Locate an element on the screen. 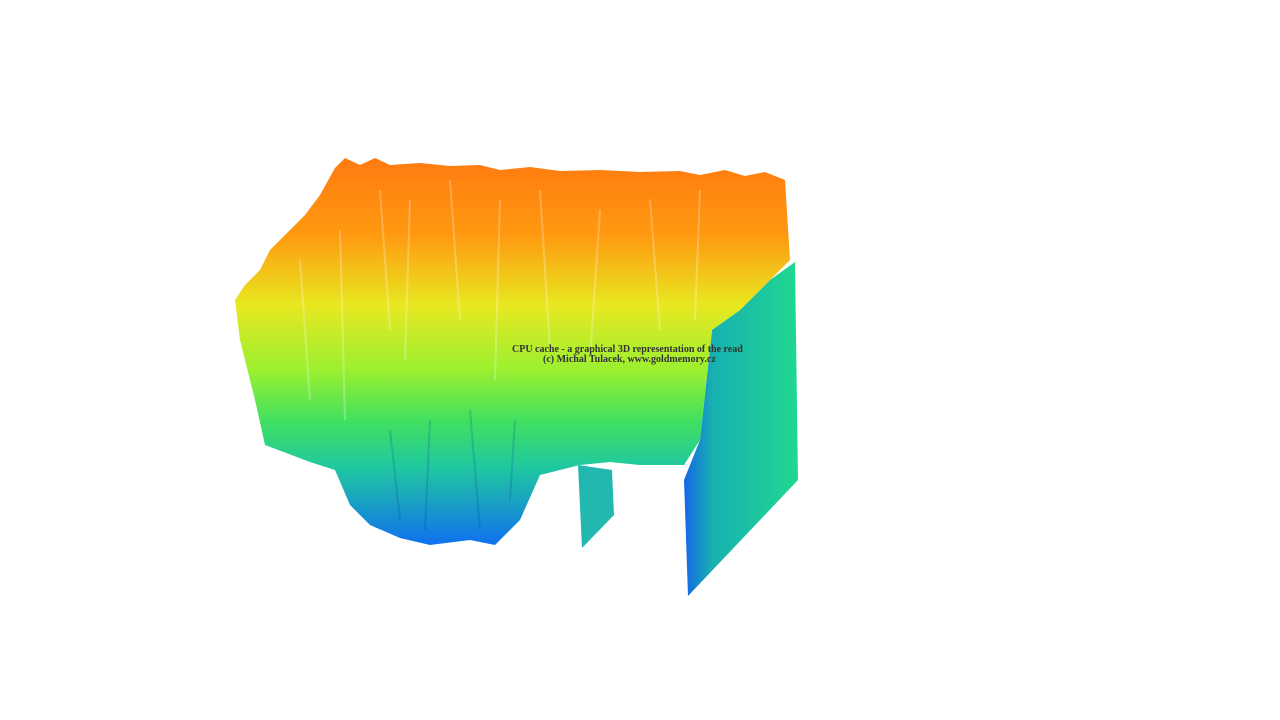 This screenshot has height=720, width=1280. right-panel is located at coordinates (741, 429).